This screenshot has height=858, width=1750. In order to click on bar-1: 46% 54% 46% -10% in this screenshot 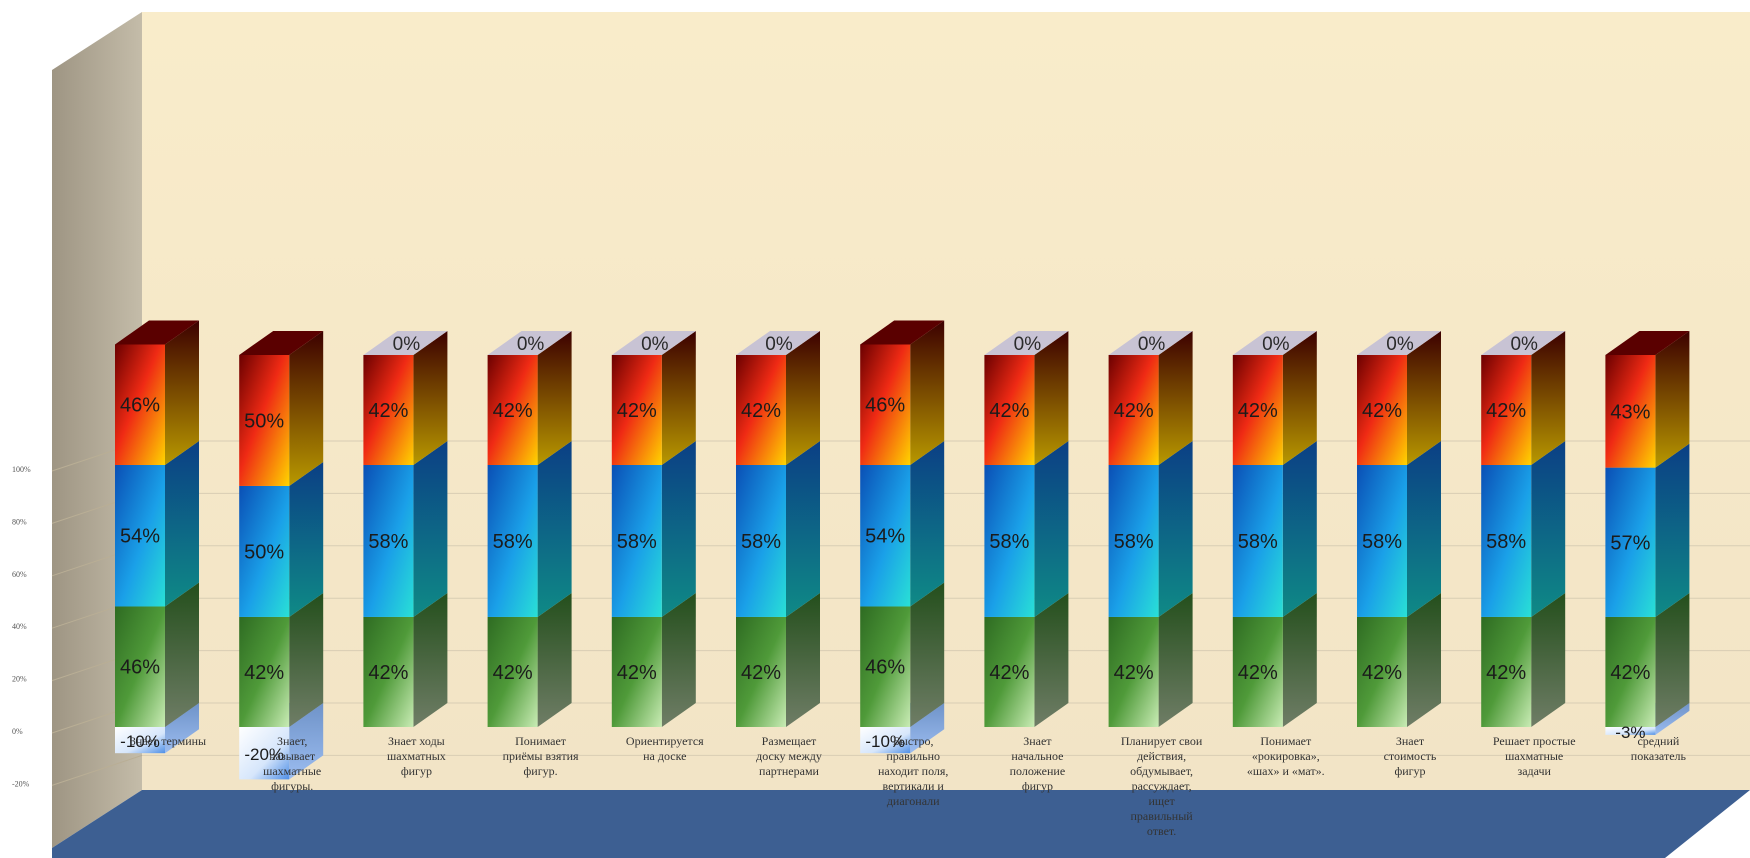, I will do `click(157, 537)`.